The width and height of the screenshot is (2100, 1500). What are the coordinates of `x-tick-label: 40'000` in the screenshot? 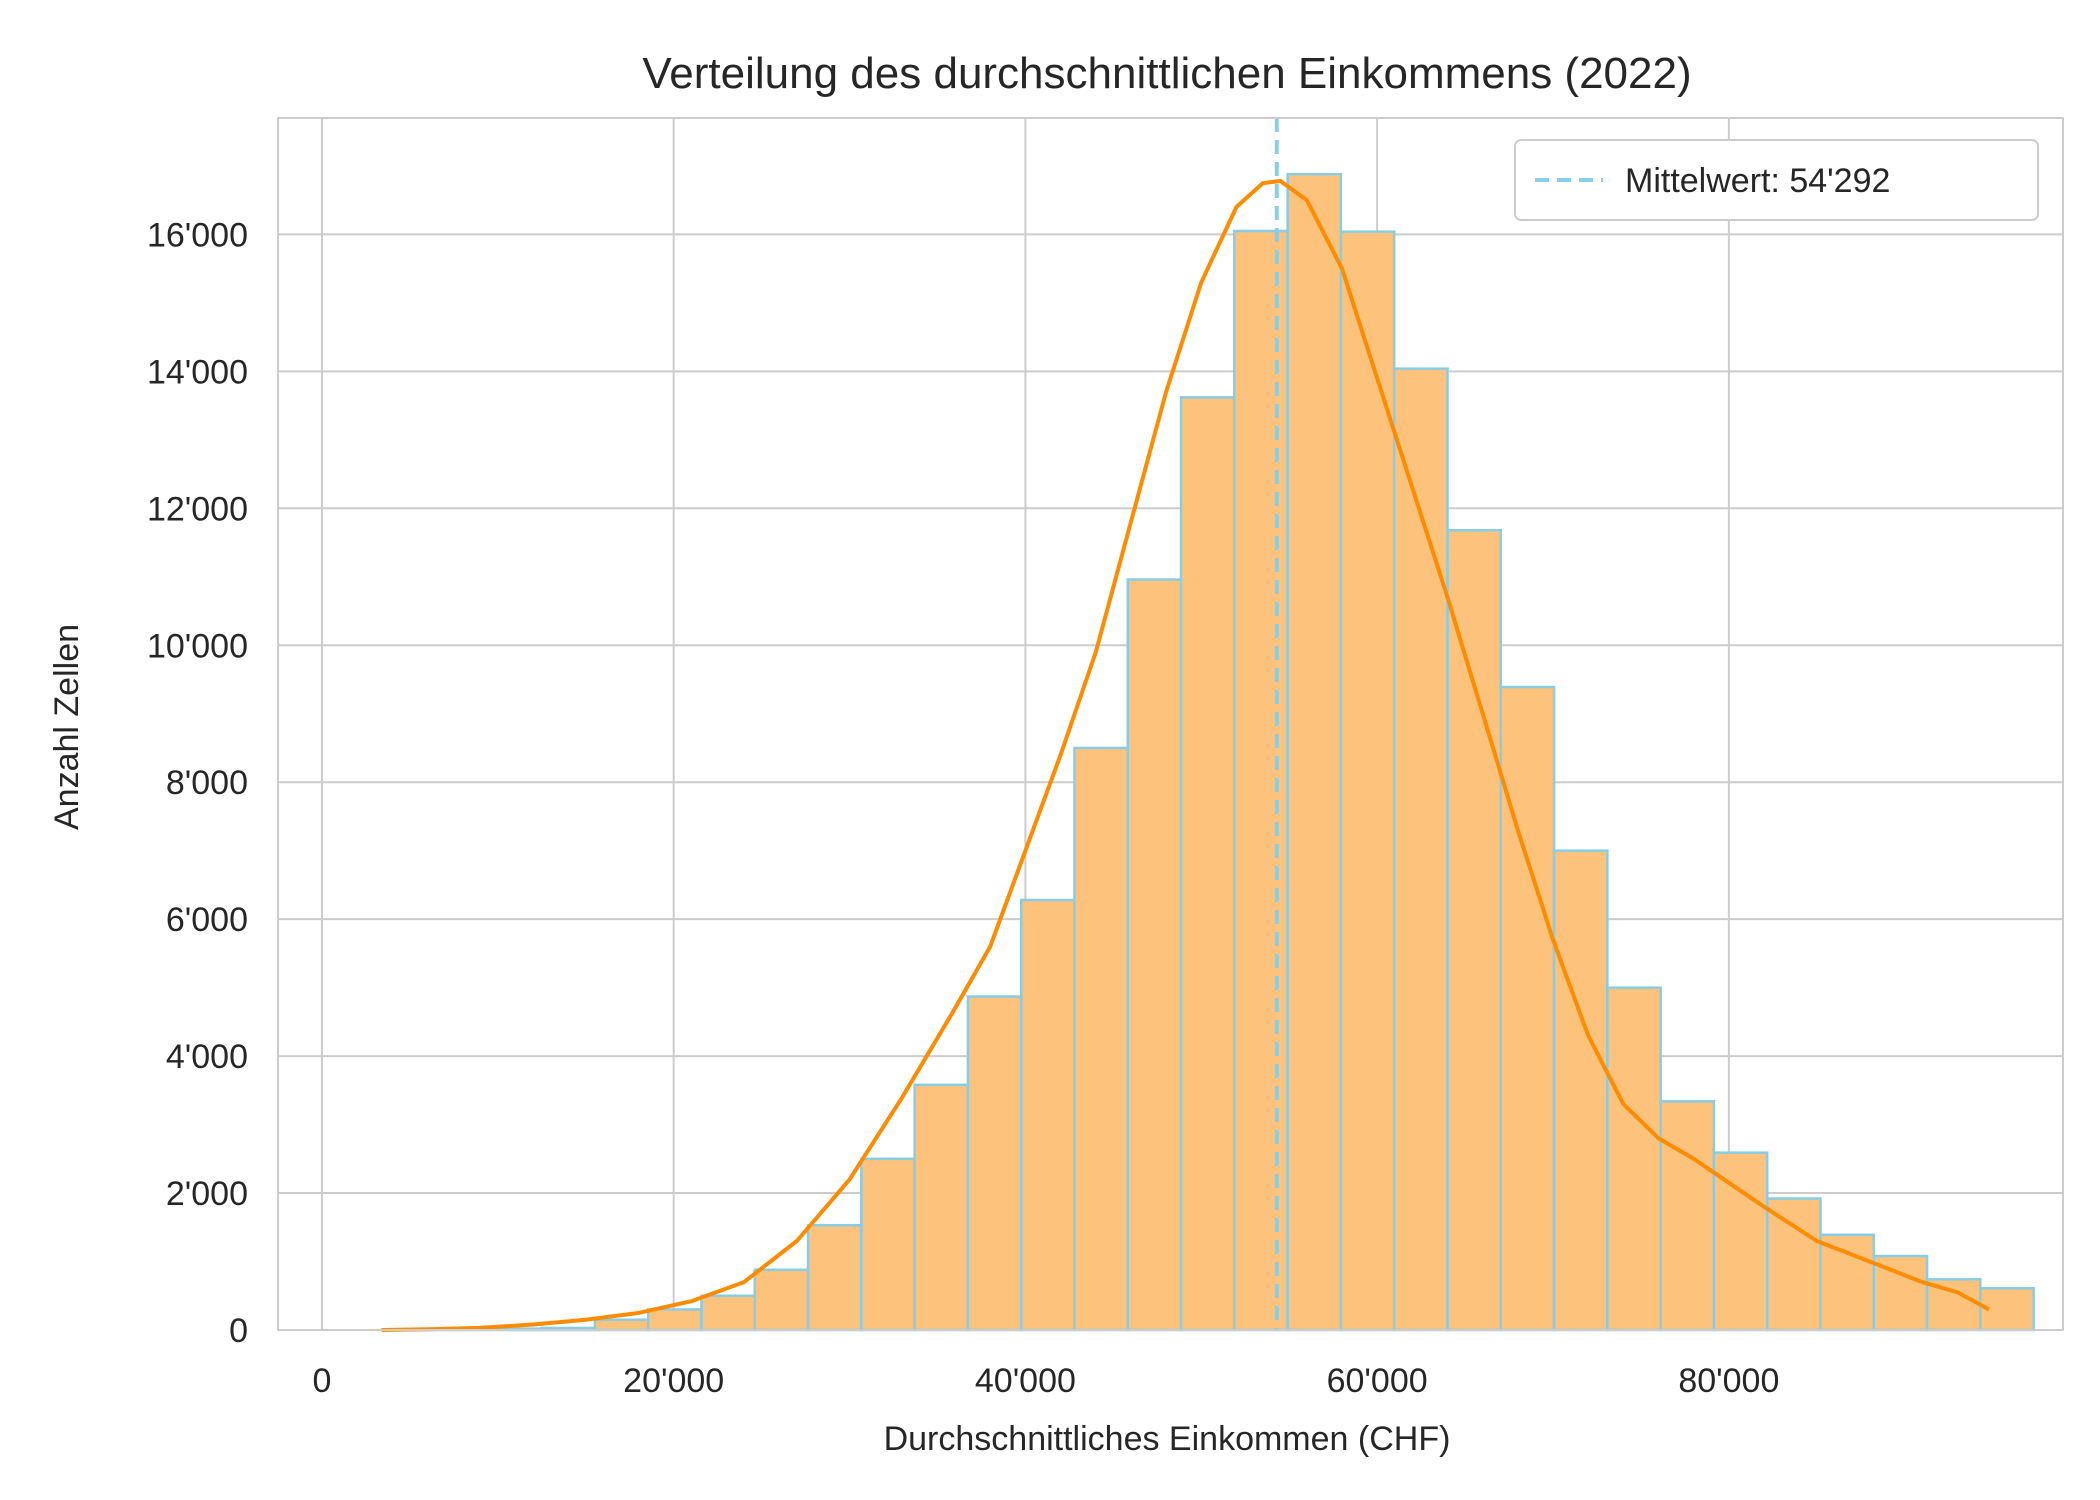 It's located at (1025, 1381).